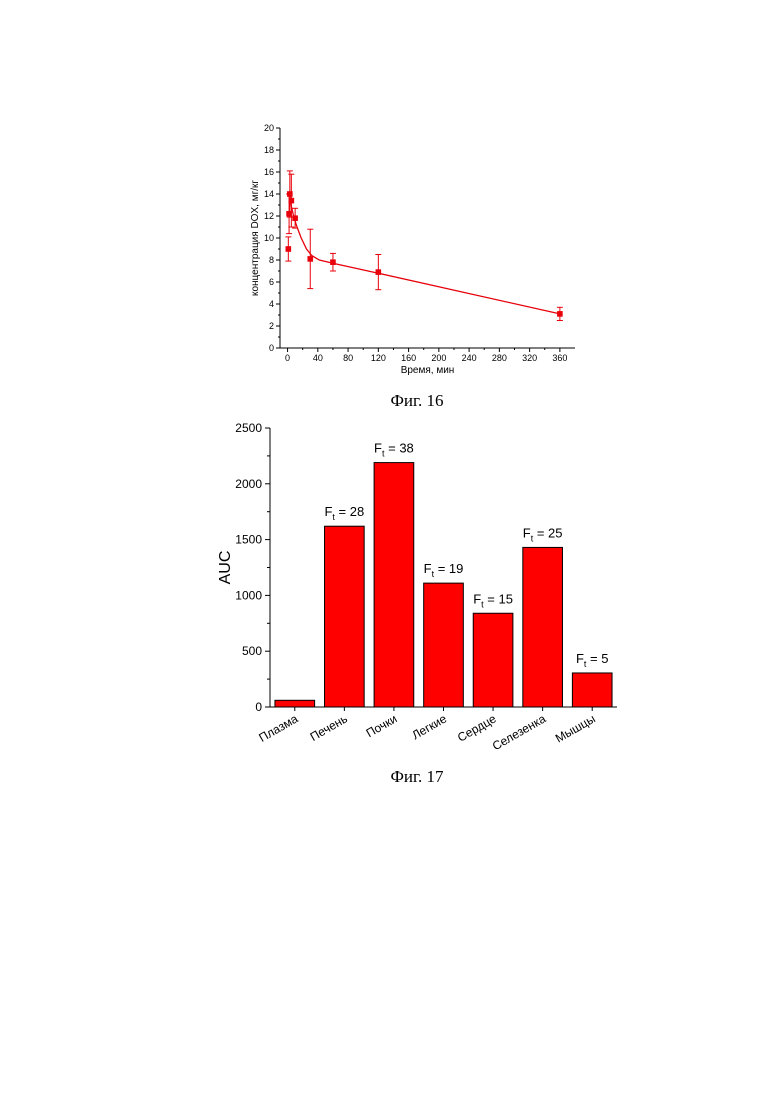  What do you see at coordinates (428, 370) in the screenshot?
I see `x-axis-label: Время, мин` at bounding box center [428, 370].